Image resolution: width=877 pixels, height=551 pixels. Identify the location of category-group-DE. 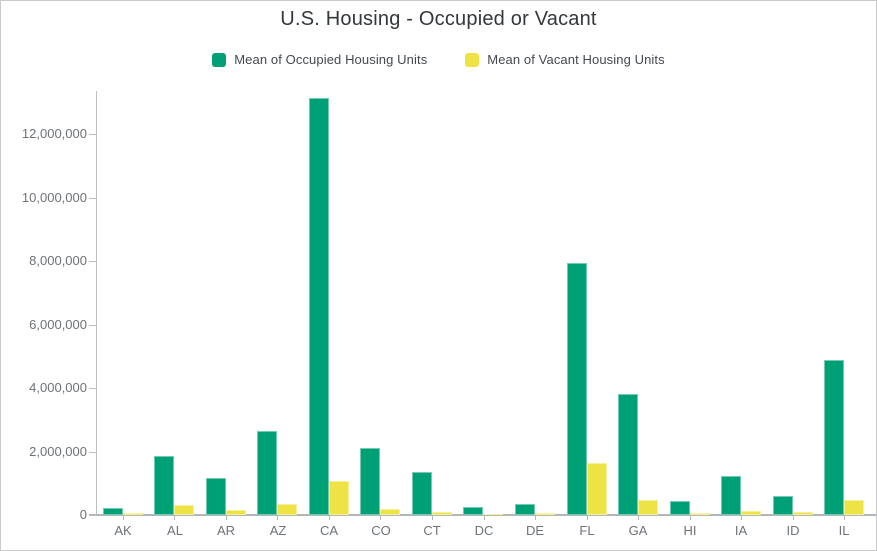
(535, 303).